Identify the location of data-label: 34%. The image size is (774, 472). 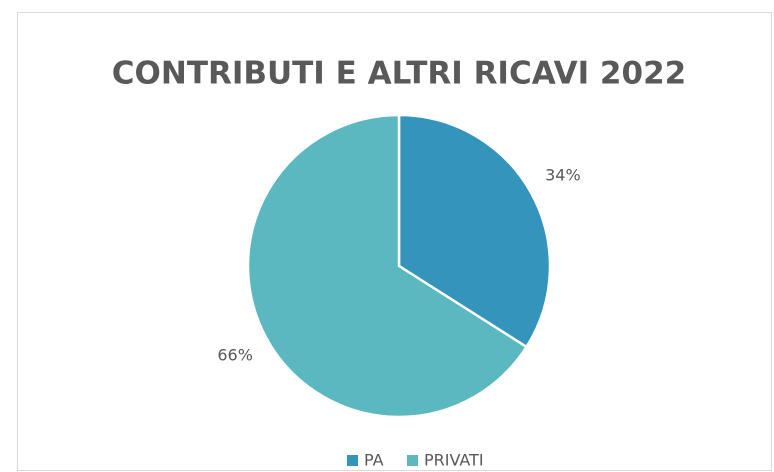
(563, 174).